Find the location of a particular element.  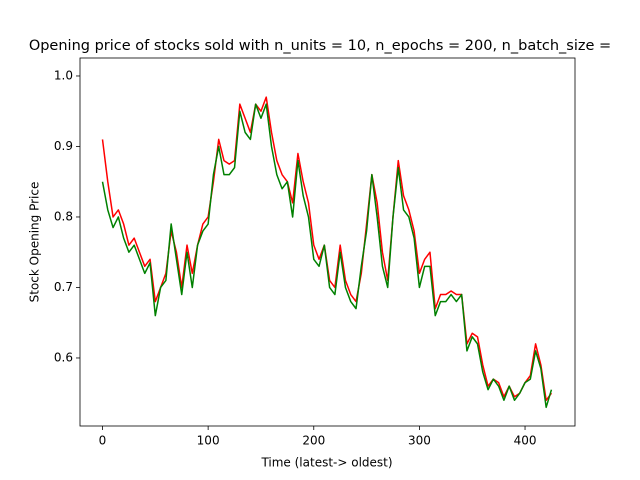

y-tick-label: 0.9 is located at coordinates (63, 146).